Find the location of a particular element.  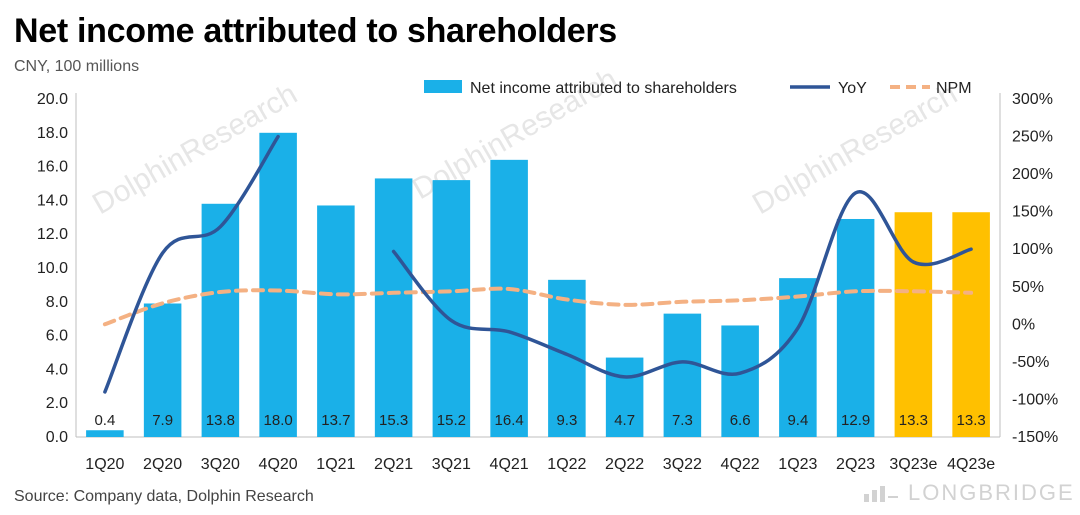

legend-label-npm: NPM is located at coordinates (954, 88).